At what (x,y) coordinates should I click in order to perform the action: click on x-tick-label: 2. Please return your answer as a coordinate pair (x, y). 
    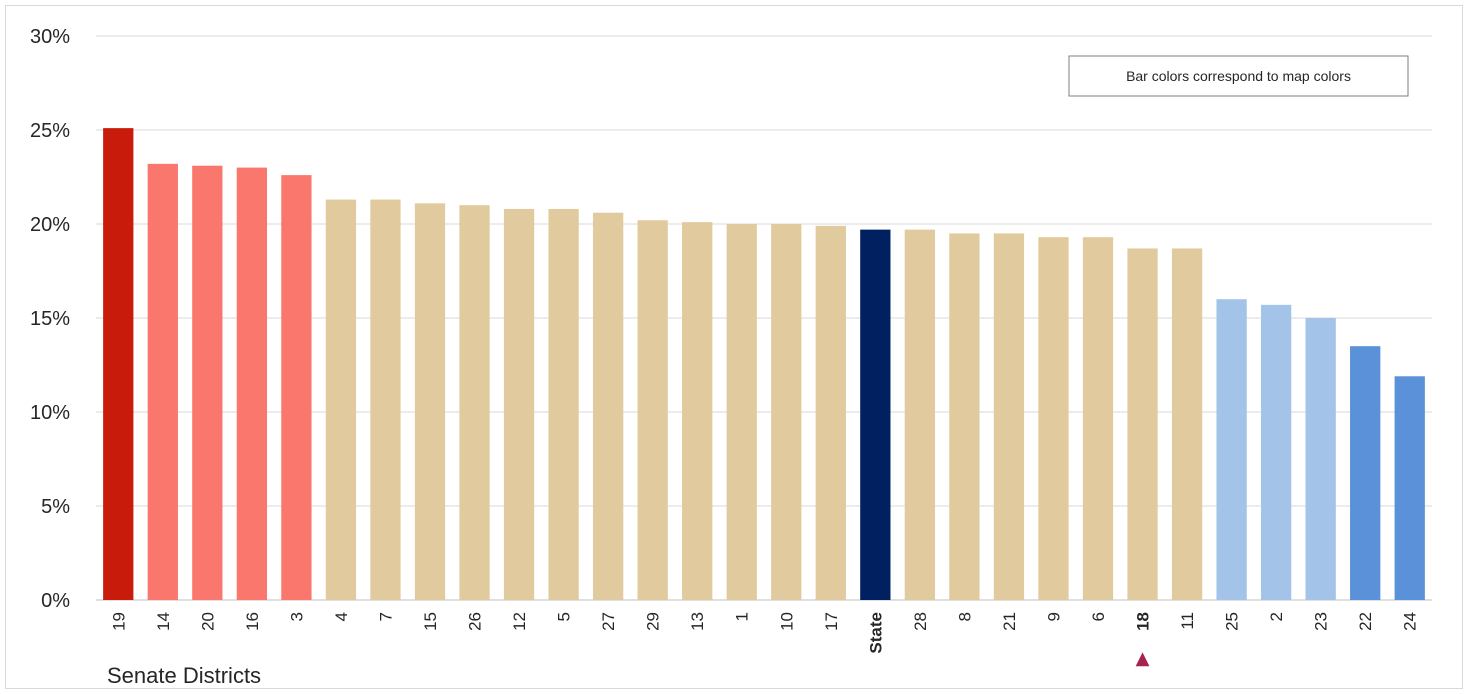
    Looking at the image, I should click on (1276, 616).